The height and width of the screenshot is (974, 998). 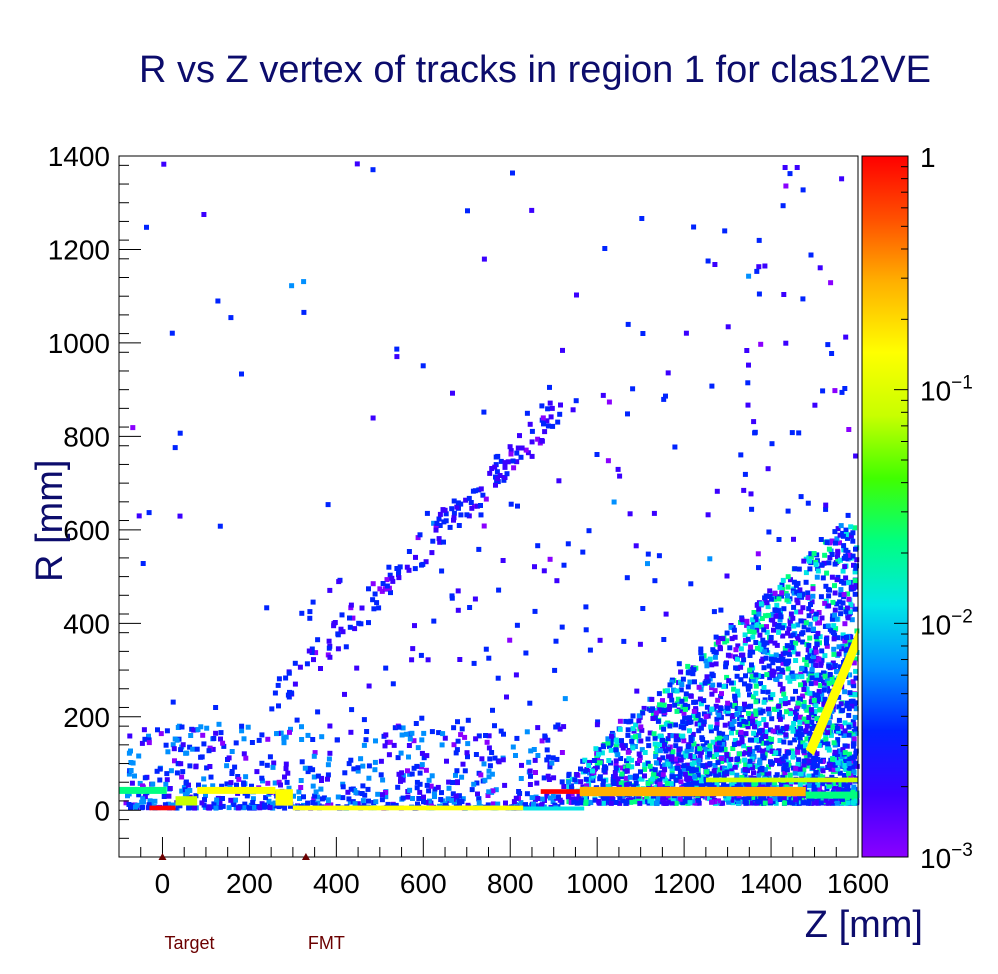 I want to click on x-tick-label: 600, so click(x=423, y=883).